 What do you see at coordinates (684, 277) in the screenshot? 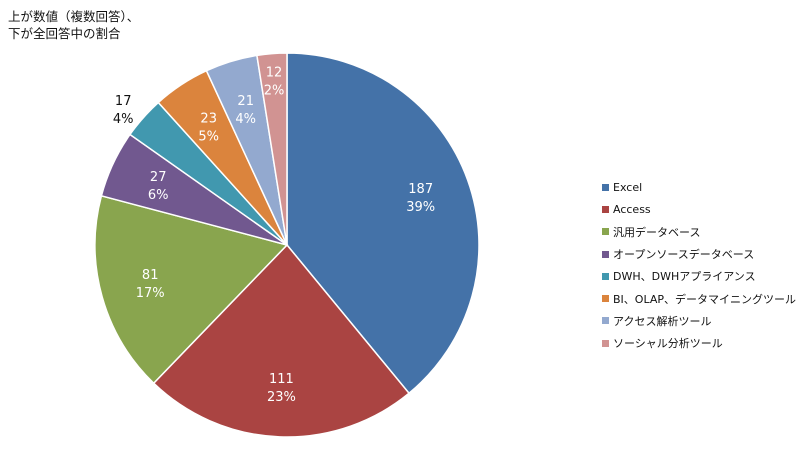
I see `legend-label: DWH、DWHアプライアンス` at bounding box center [684, 277].